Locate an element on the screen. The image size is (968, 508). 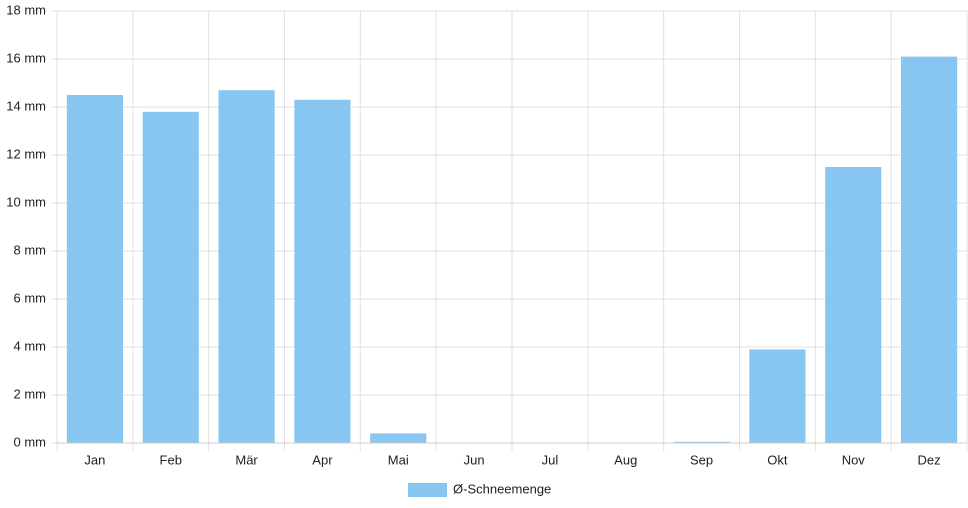
x-tick-label: Sep is located at coordinates (701, 459).